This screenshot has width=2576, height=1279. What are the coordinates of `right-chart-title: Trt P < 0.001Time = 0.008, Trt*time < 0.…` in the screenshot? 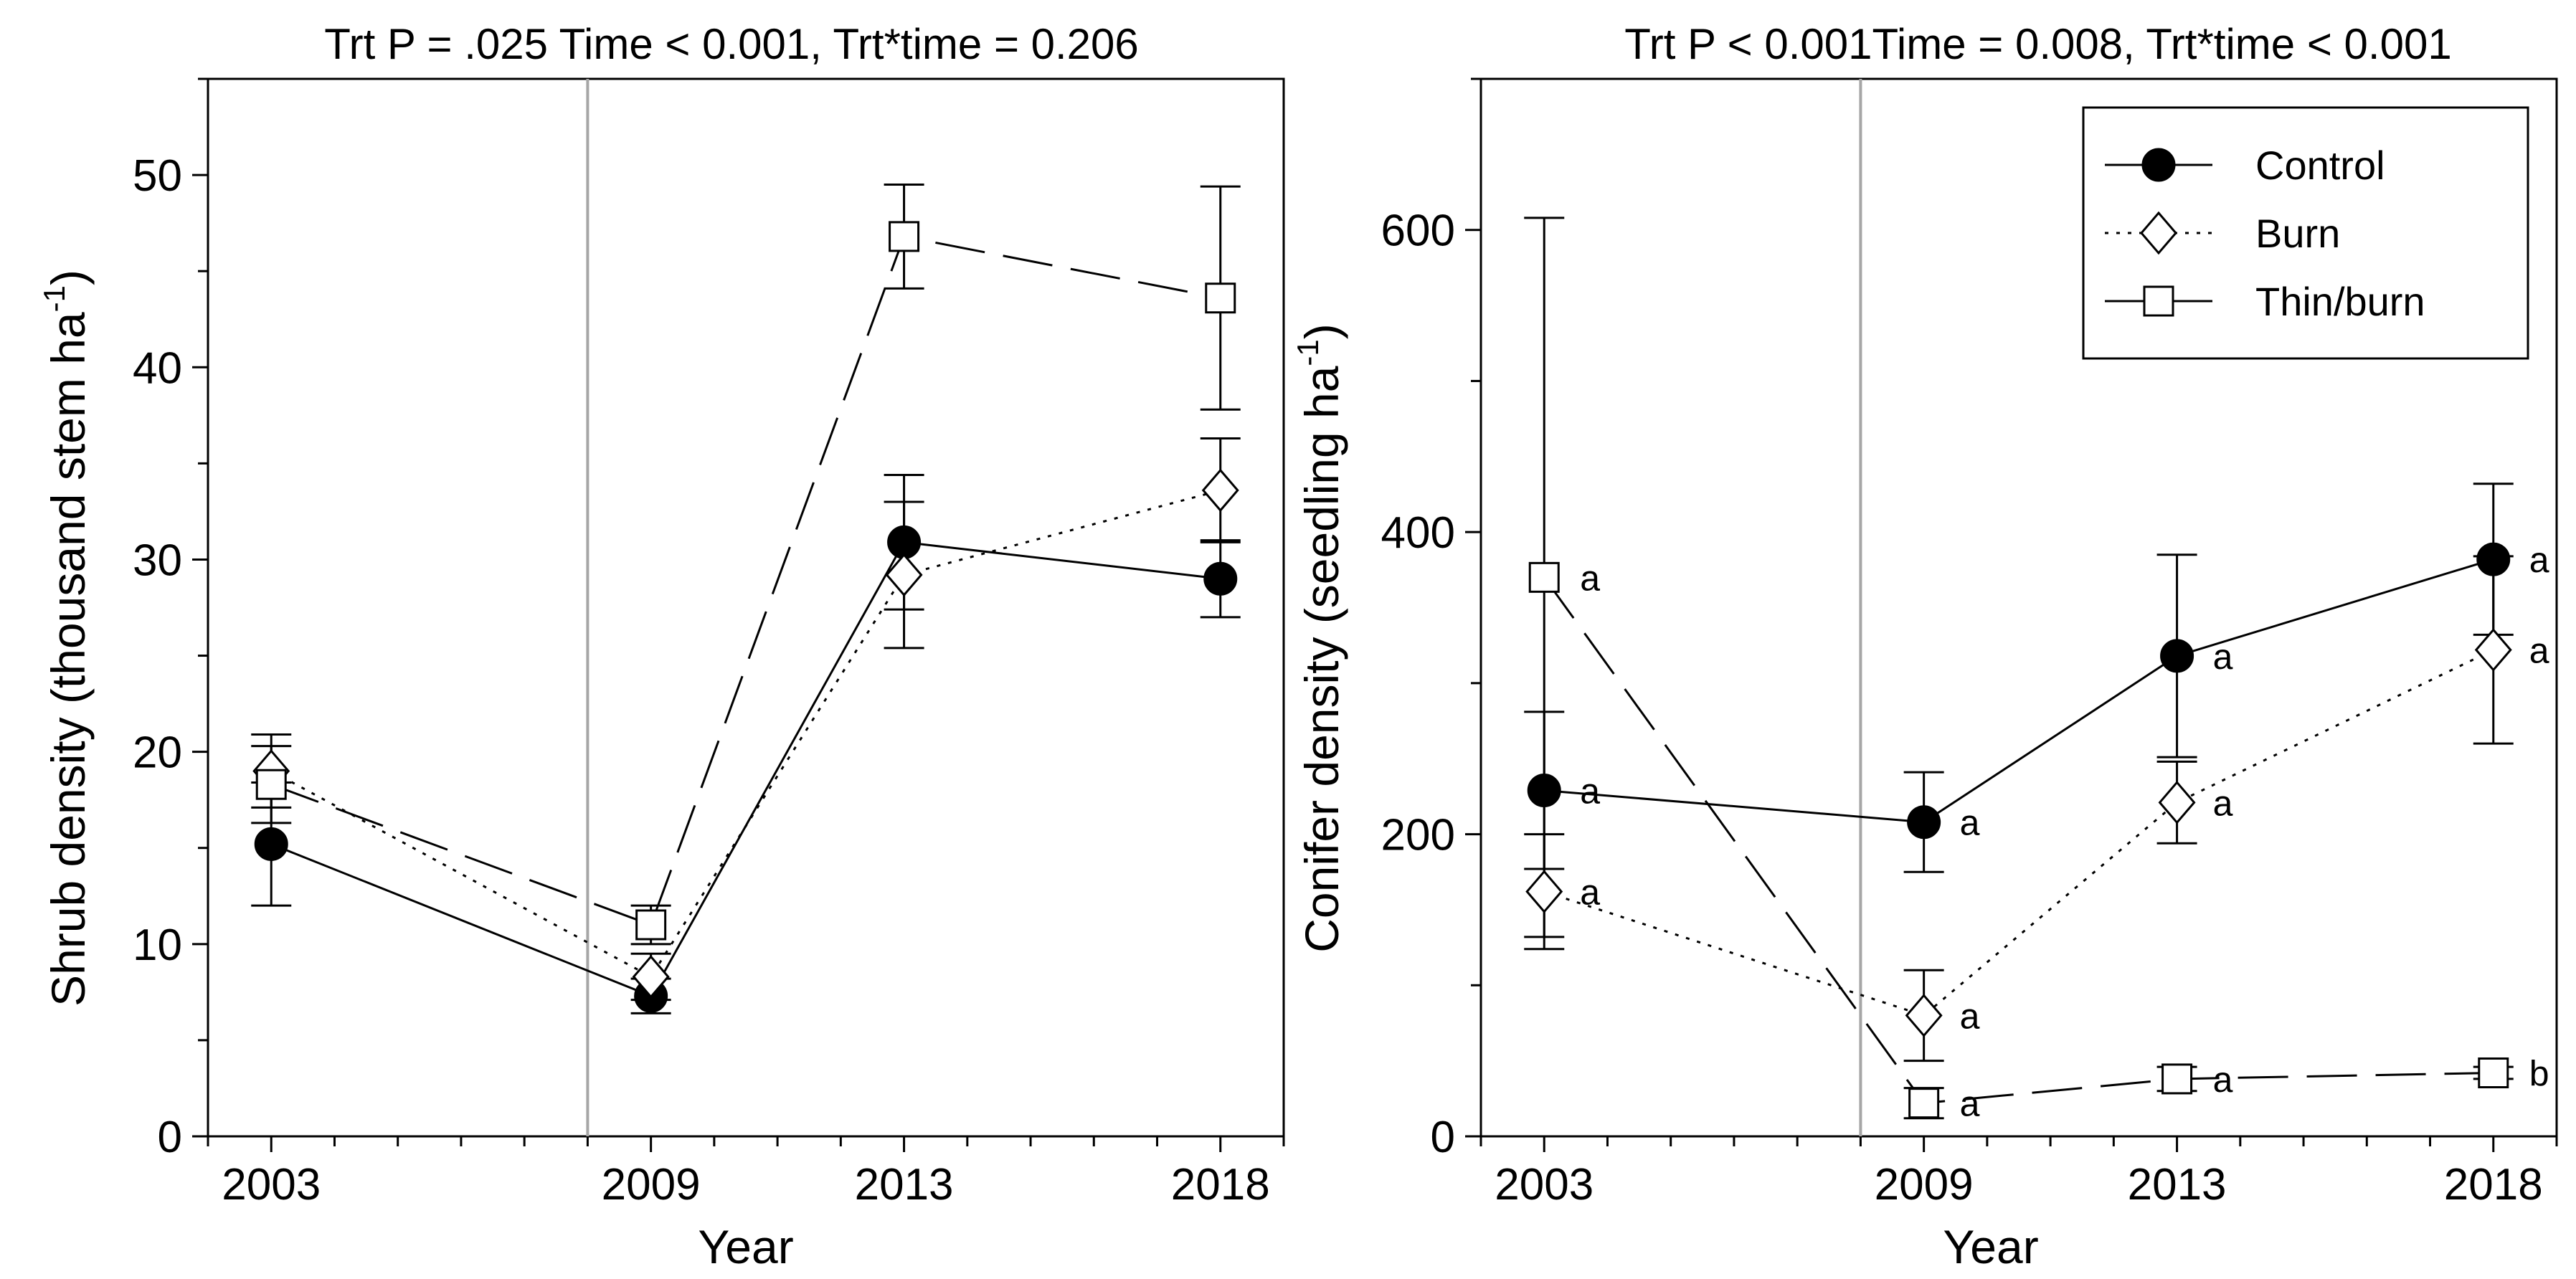 It's located at (2037, 44).